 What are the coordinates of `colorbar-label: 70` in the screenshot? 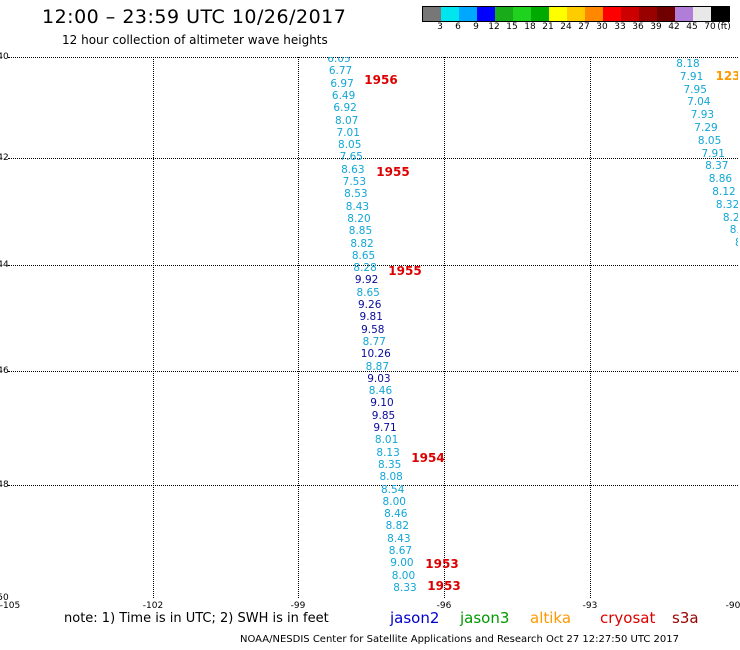 It's located at (710, 27).